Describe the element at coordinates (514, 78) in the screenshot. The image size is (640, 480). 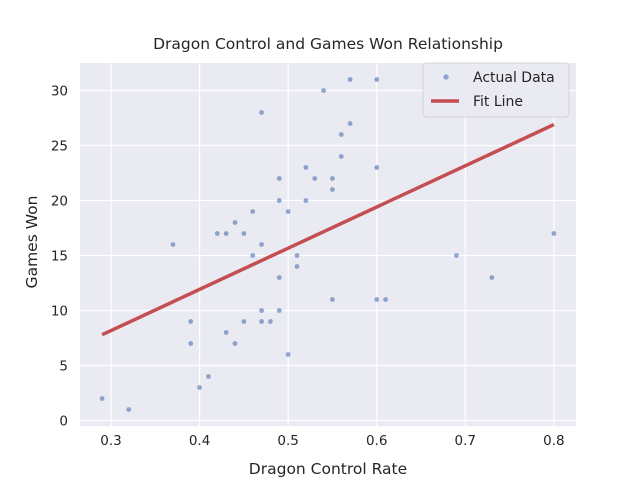
I see `legend-label-actual-data: Actual Data` at that location.